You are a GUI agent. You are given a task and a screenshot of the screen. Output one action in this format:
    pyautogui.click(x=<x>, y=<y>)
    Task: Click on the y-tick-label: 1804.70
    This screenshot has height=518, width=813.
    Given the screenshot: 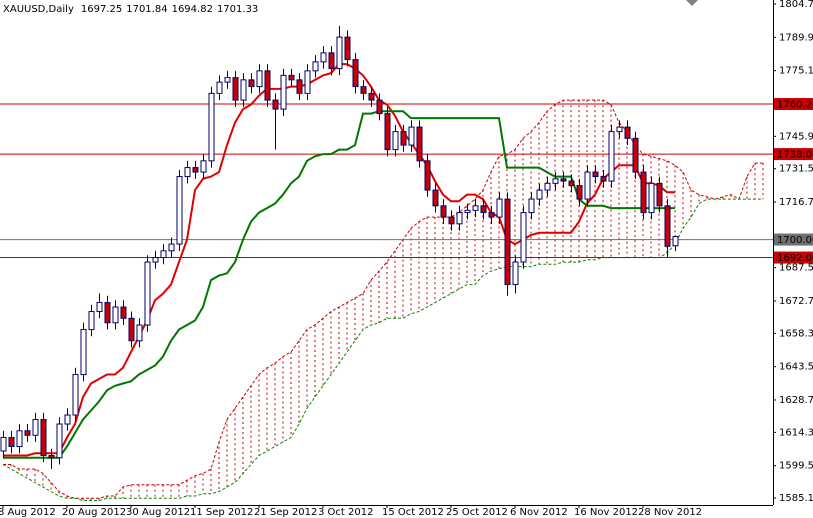 What is the action you would take?
    pyautogui.click(x=796, y=5)
    